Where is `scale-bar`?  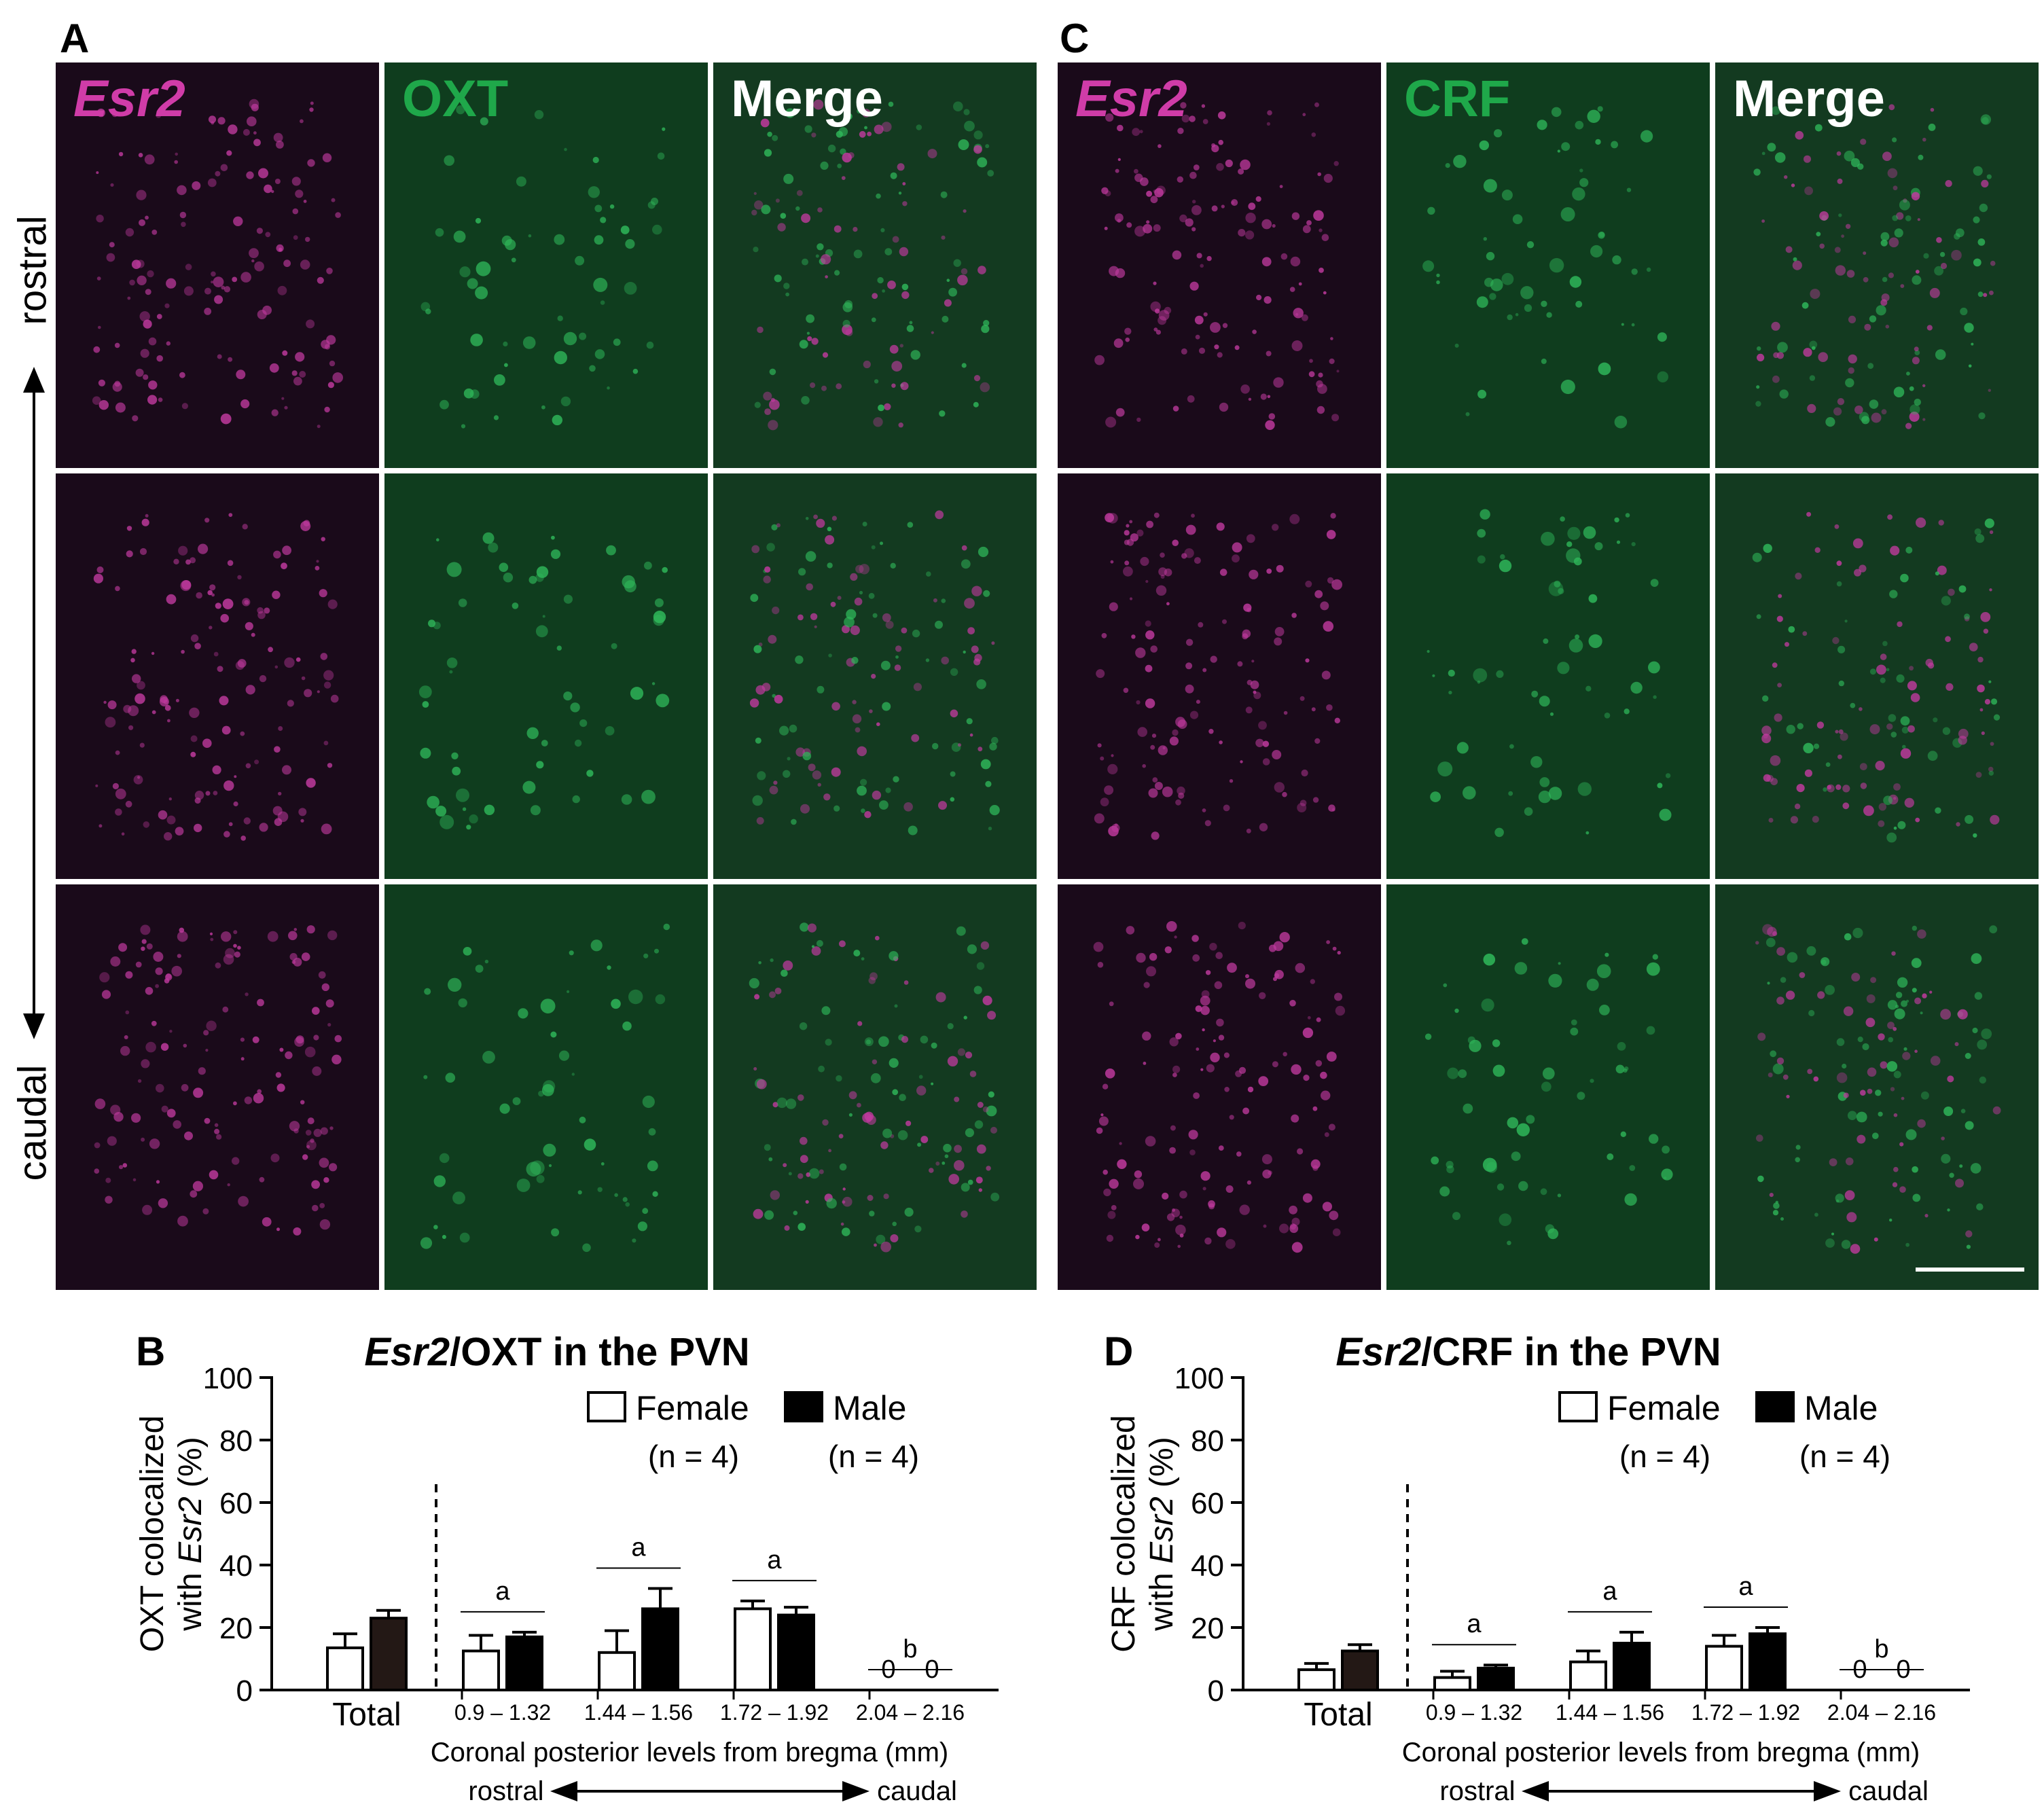 scale-bar is located at coordinates (1970, 1270).